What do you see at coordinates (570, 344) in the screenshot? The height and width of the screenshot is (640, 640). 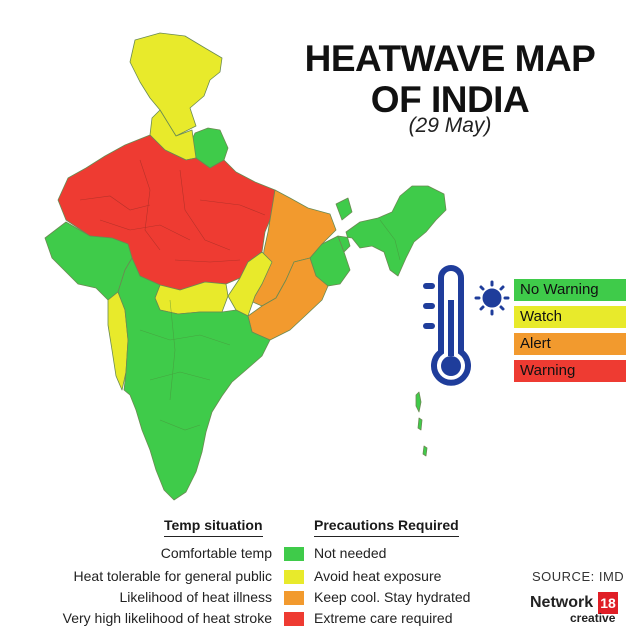 I see `legend-alert: Alert` at bounding box center [570, 344].